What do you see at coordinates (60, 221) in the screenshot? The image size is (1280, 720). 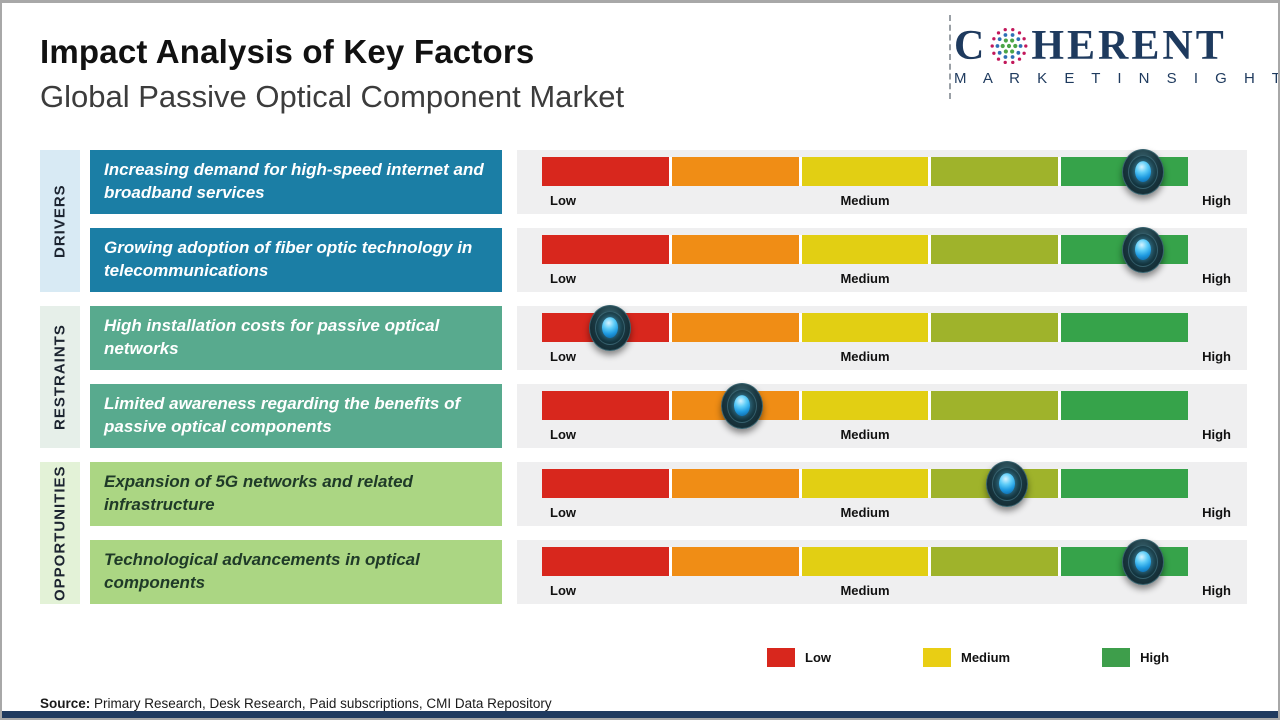 I see `category-drivers: DRIVERS` at bounding box center [60, 221].